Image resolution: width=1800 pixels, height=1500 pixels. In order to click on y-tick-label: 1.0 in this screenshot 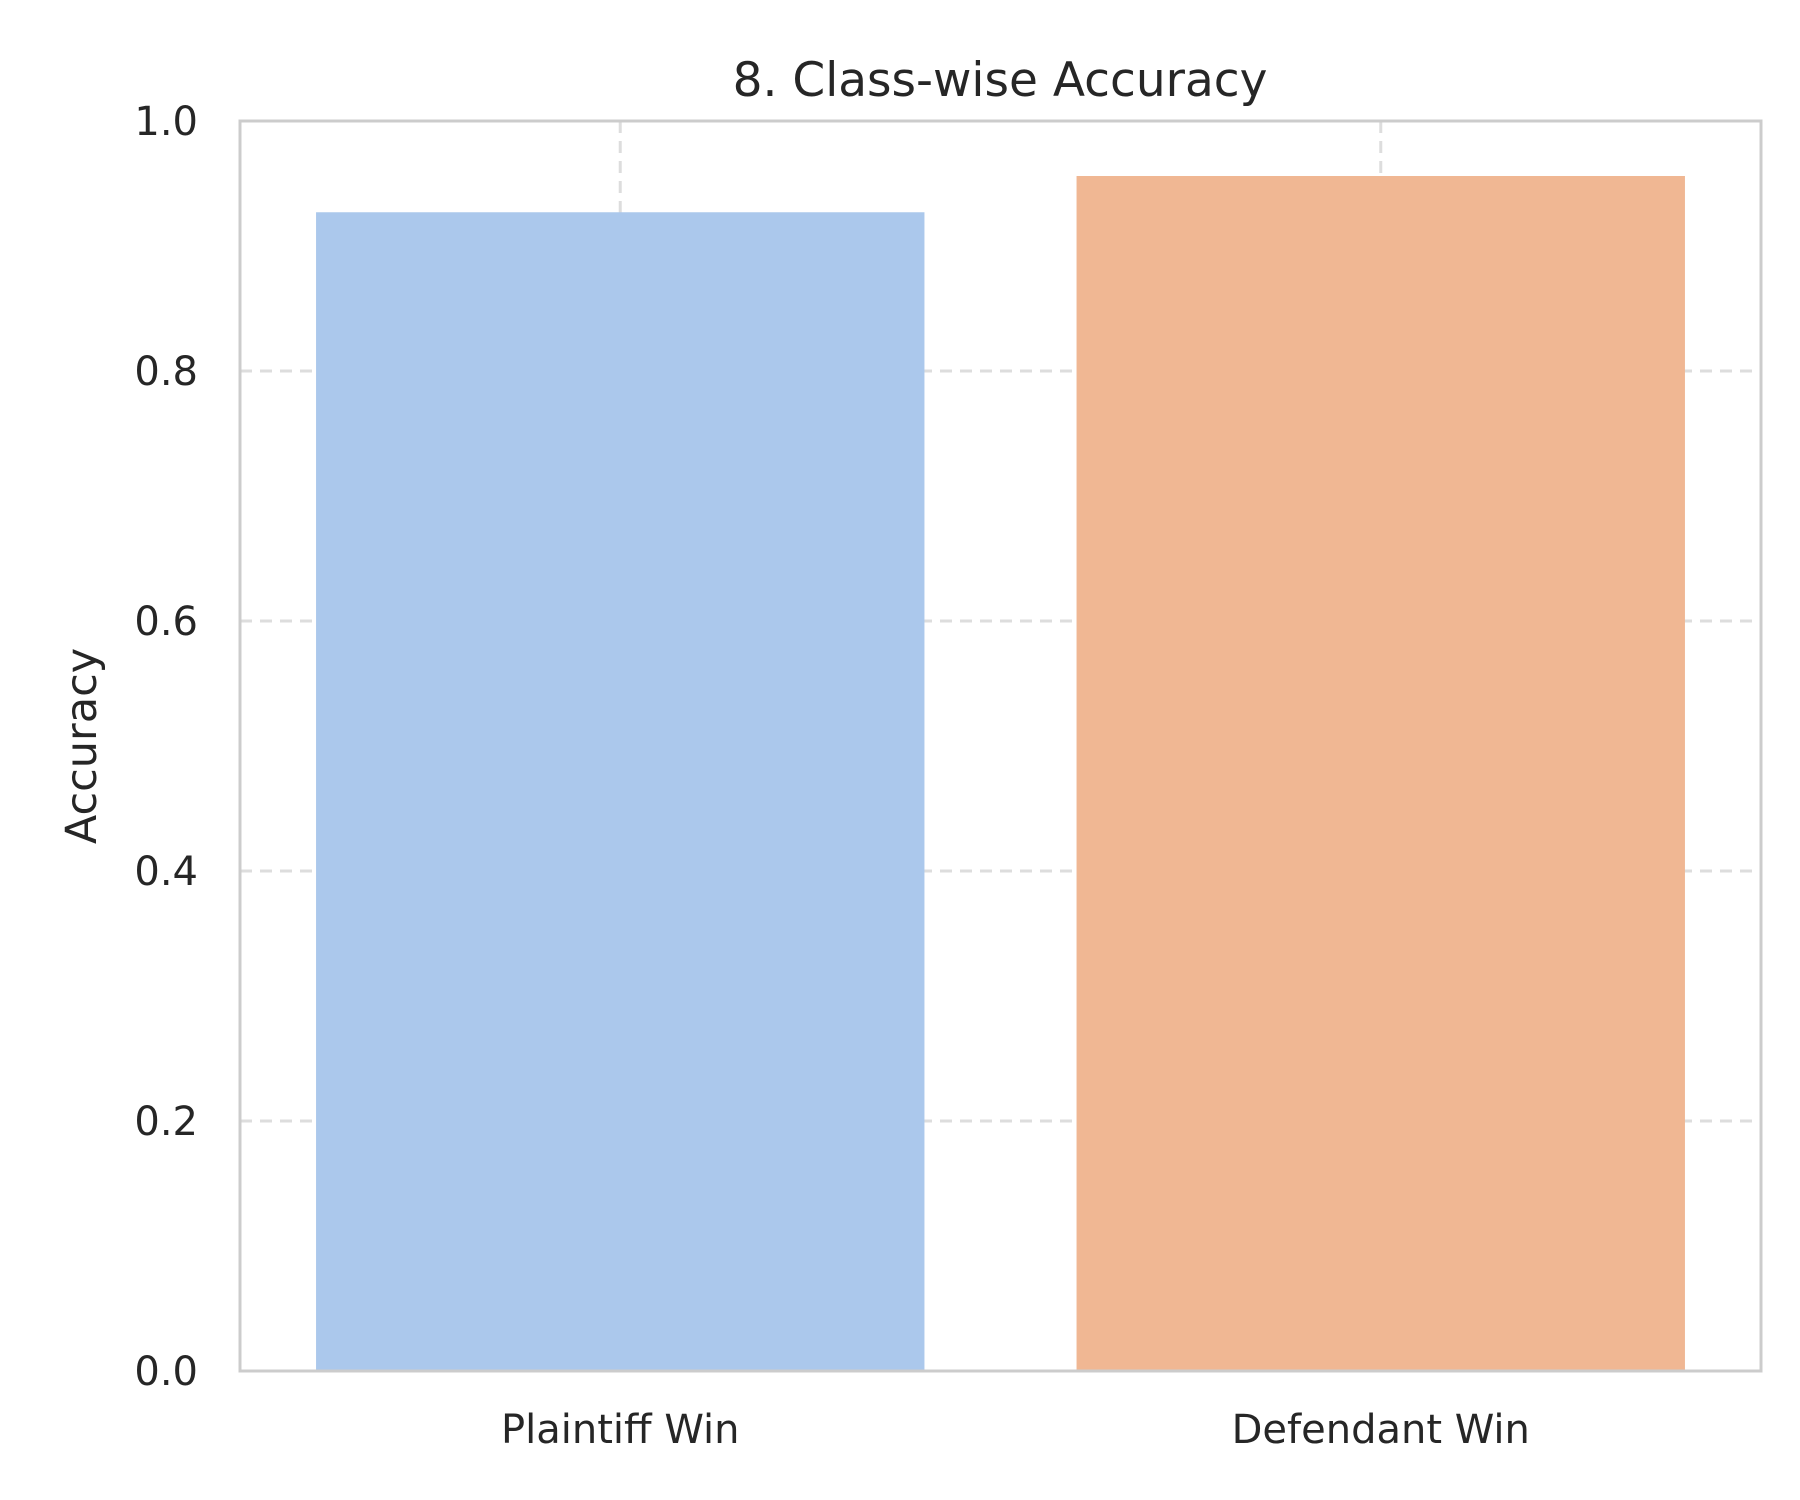, I will do `click(166, 122)`.